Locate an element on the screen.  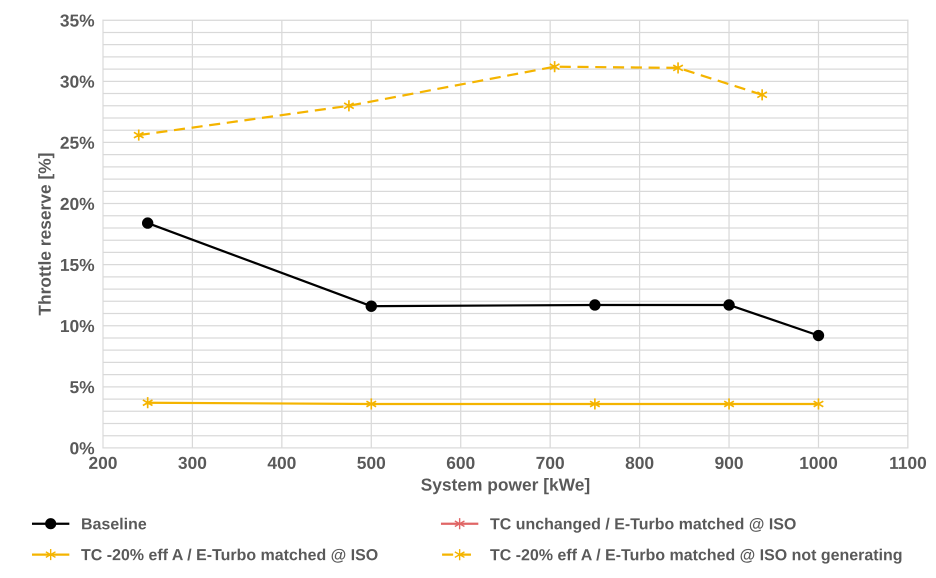
x-tick-label: 200 is located at coordinates (103, 463).